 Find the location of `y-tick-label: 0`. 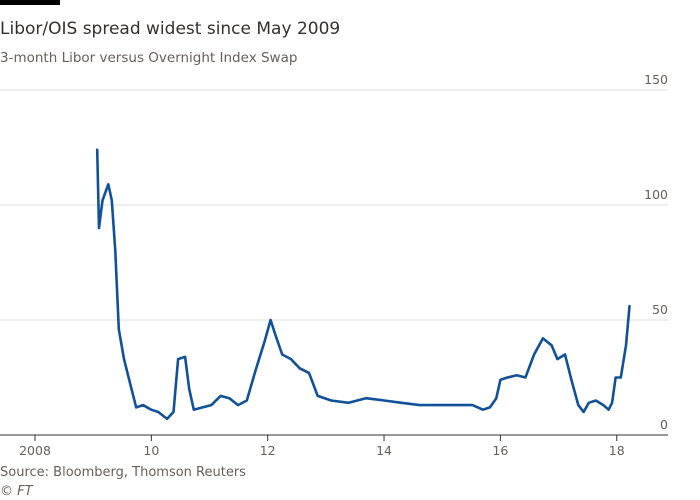

y-tick-label: 0 is located at coordinates (664, 424).